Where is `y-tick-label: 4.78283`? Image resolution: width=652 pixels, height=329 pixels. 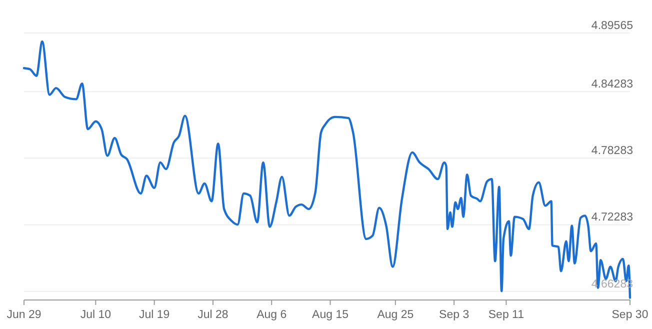
y-tick-label: 4.78283 is located at coordinates (612, 151).